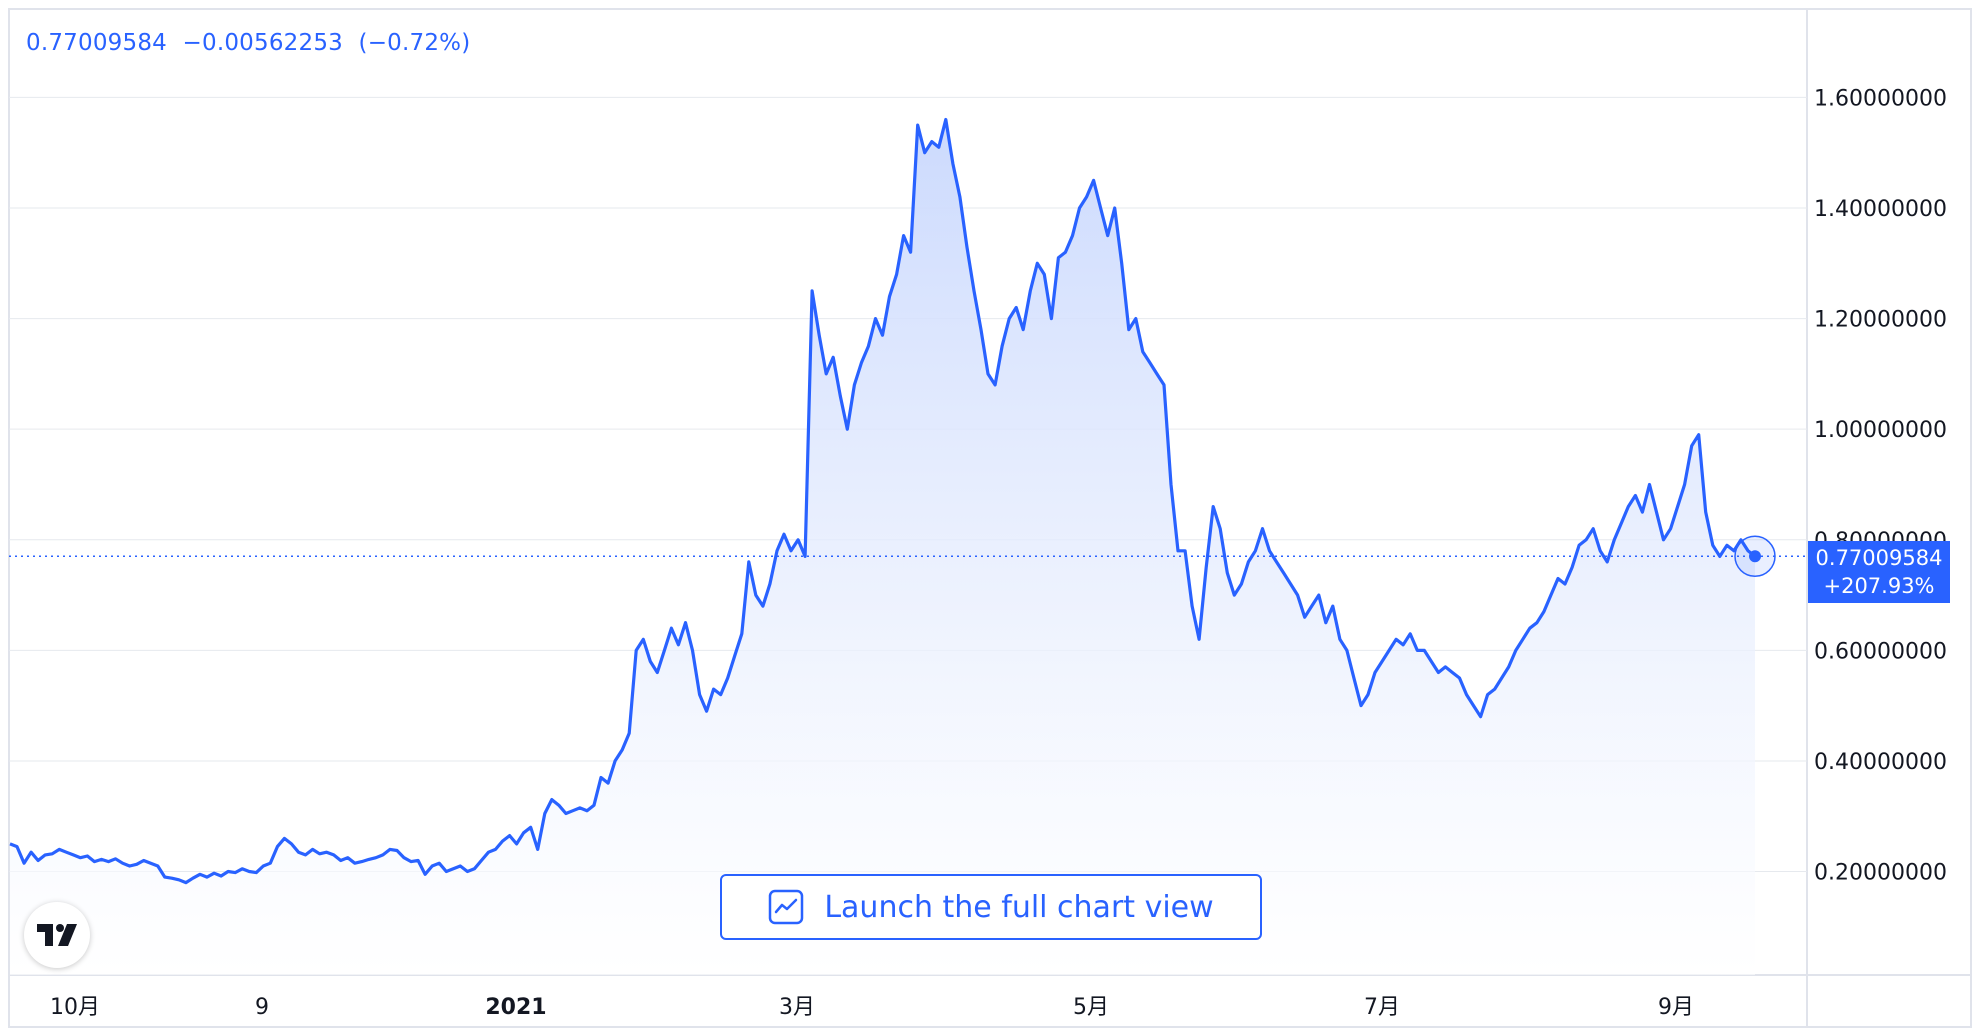 This screenshot has width=1980, height=1036. What do you see at coordinates (1879, 572) in the screenshot?
I see `last-price-label: 0.77009584 +207.93%` at bounding box center [1879, 572].